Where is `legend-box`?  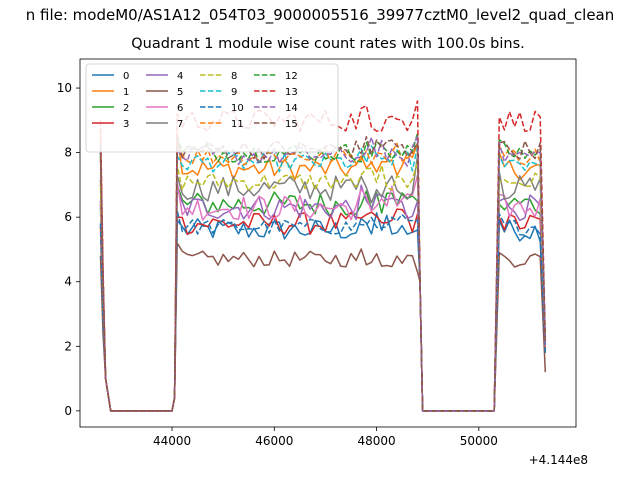 legend-box is located at coordinates (212, 108).